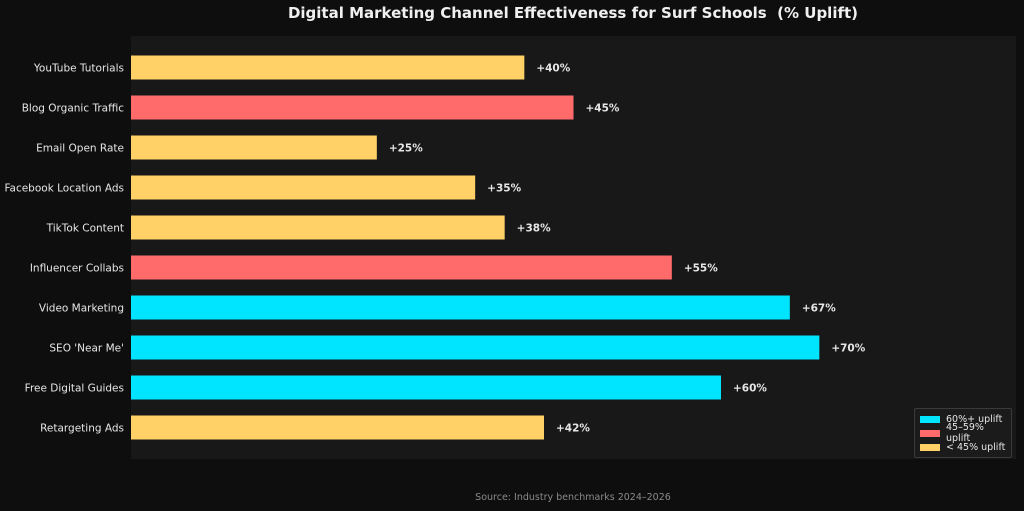 This screenshot has height=511, width=1024. What do you see at coordinates (573, 497) in the screenshot?
I see `source-note: Source: Industry benchmarks 2024–2026` at bounding box center [573, 497].